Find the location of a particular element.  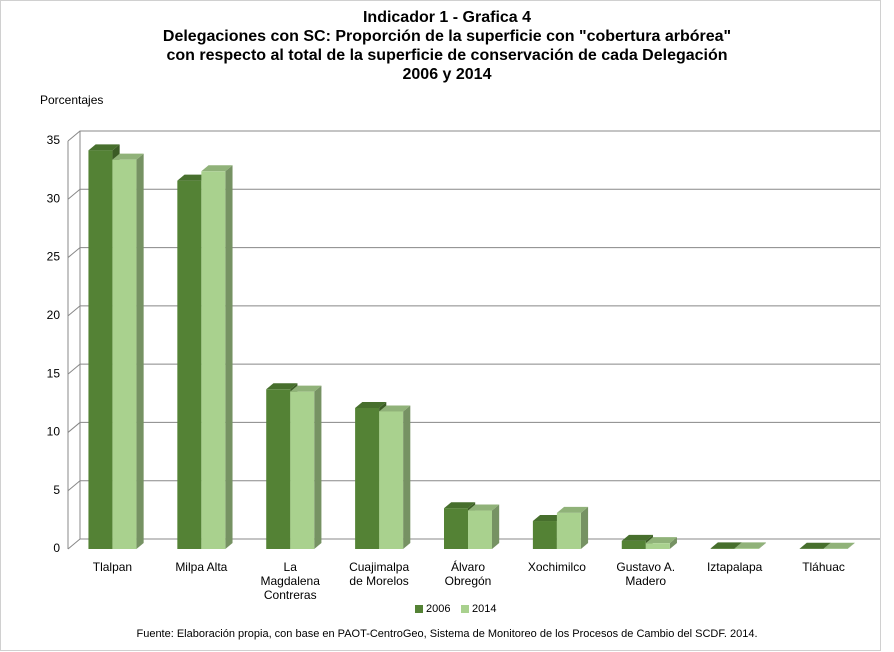

x-tick-label: Álvaro Obregón is located at coordinates (468, 574).